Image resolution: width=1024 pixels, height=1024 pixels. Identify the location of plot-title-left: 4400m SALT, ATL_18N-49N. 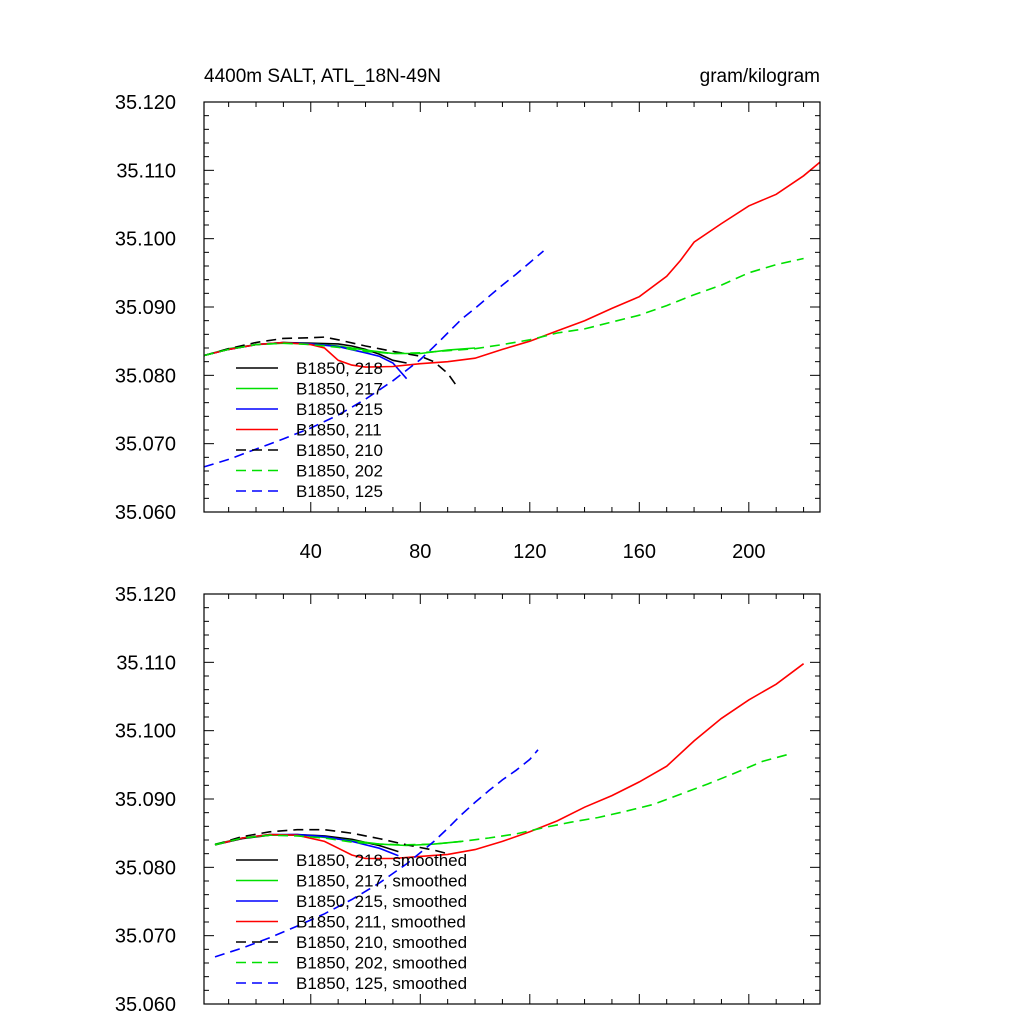
(322, 76).